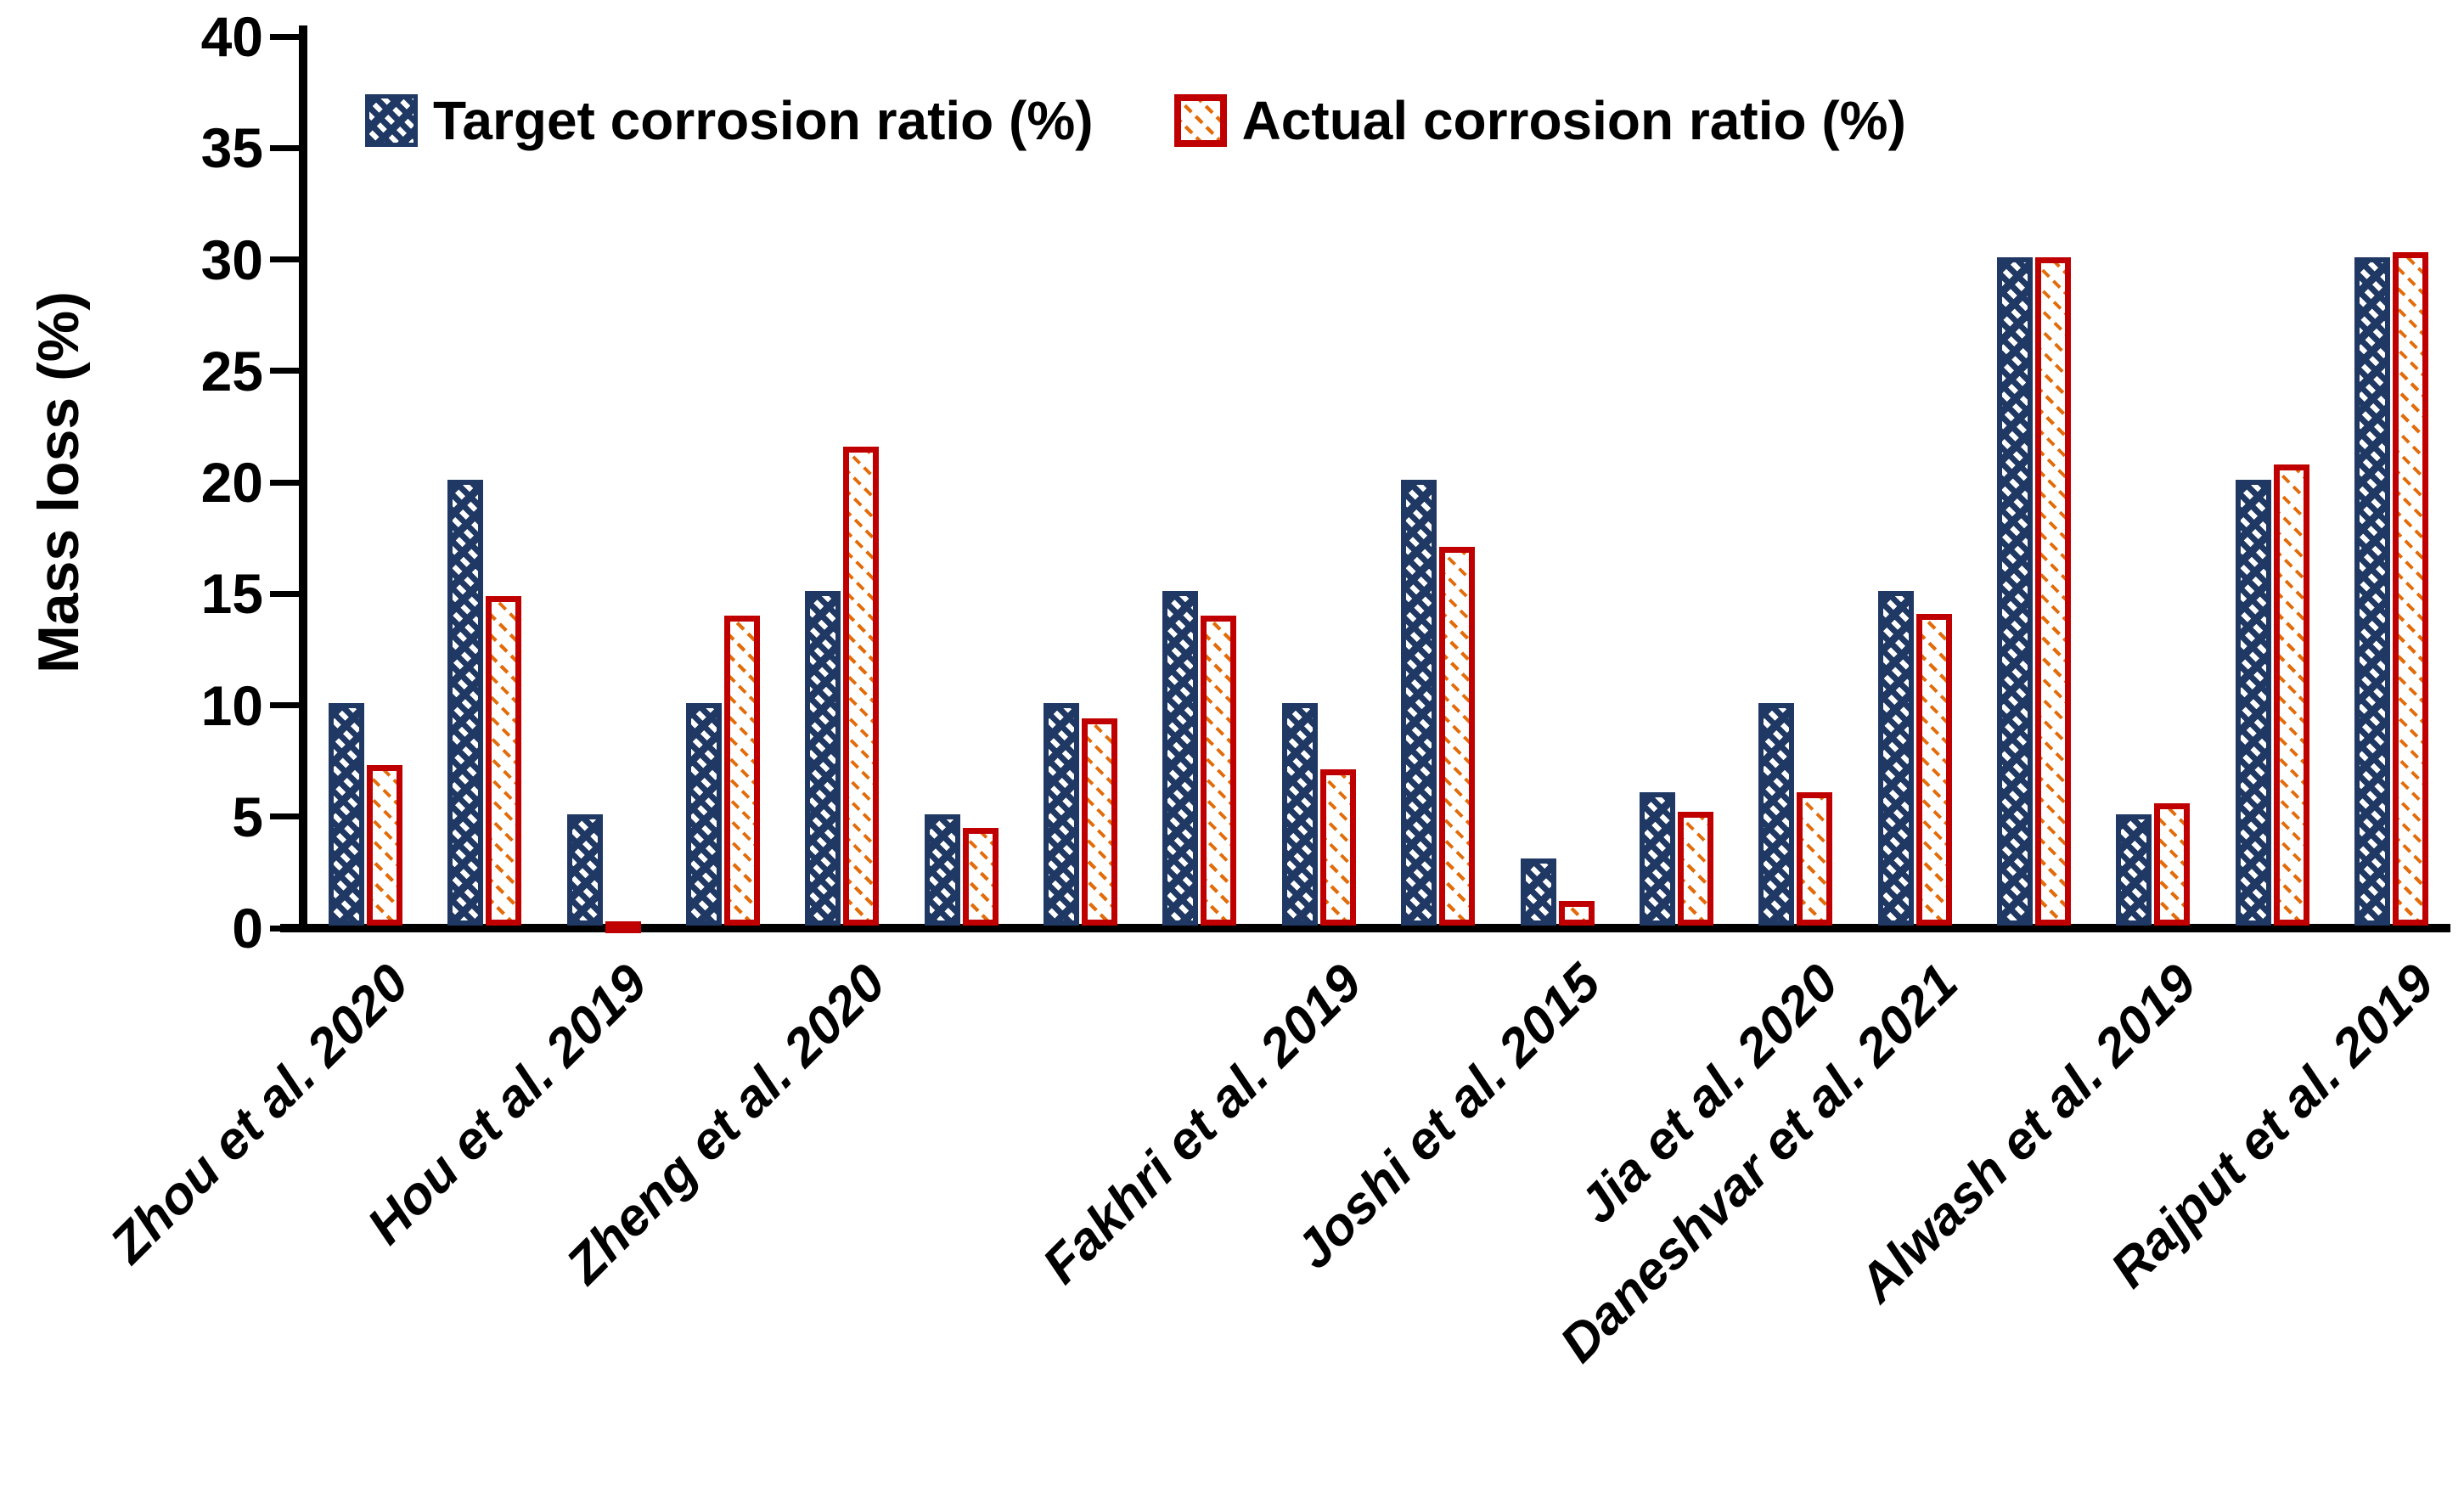  What do you see at coordinates (231, 594) in the screenshot?
I see `y-tick-label: 15` at bounding box center [231, 594].